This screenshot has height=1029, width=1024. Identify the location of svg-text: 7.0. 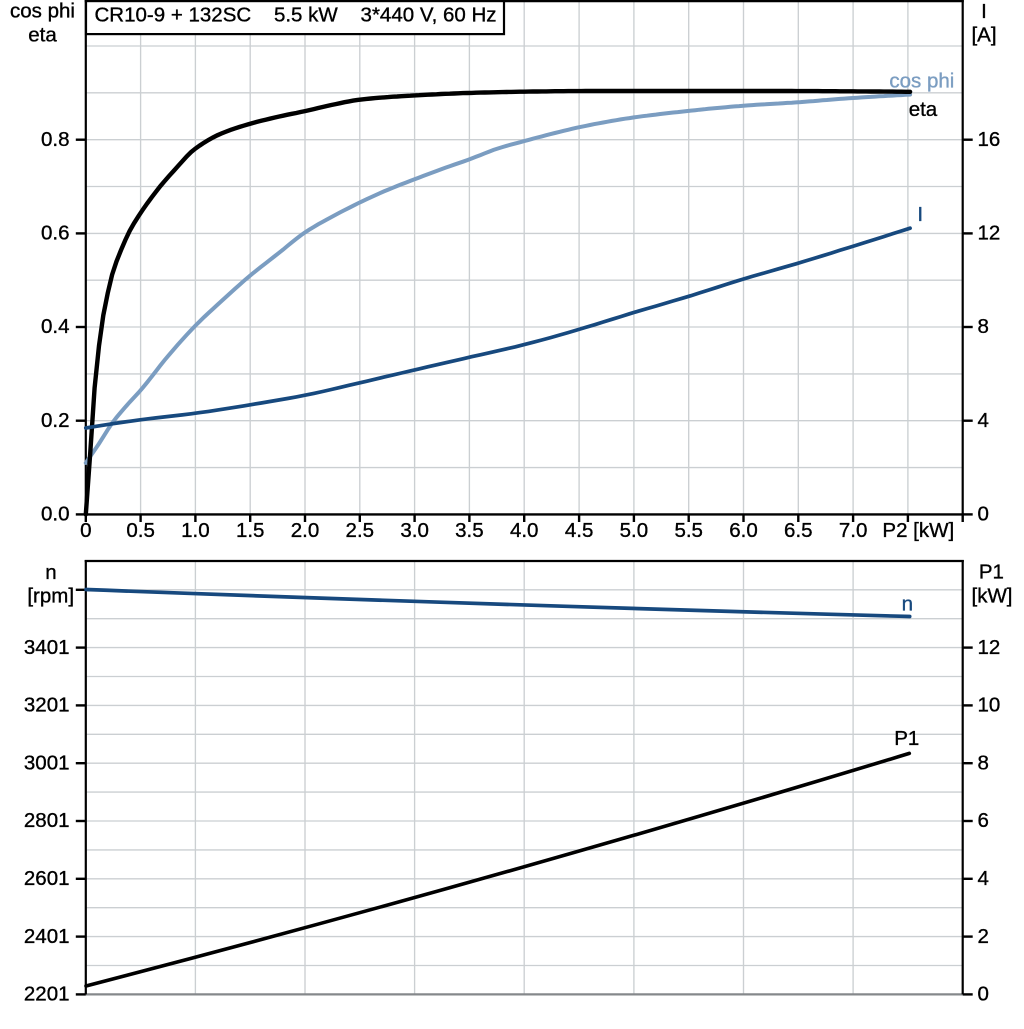
(853, 530).